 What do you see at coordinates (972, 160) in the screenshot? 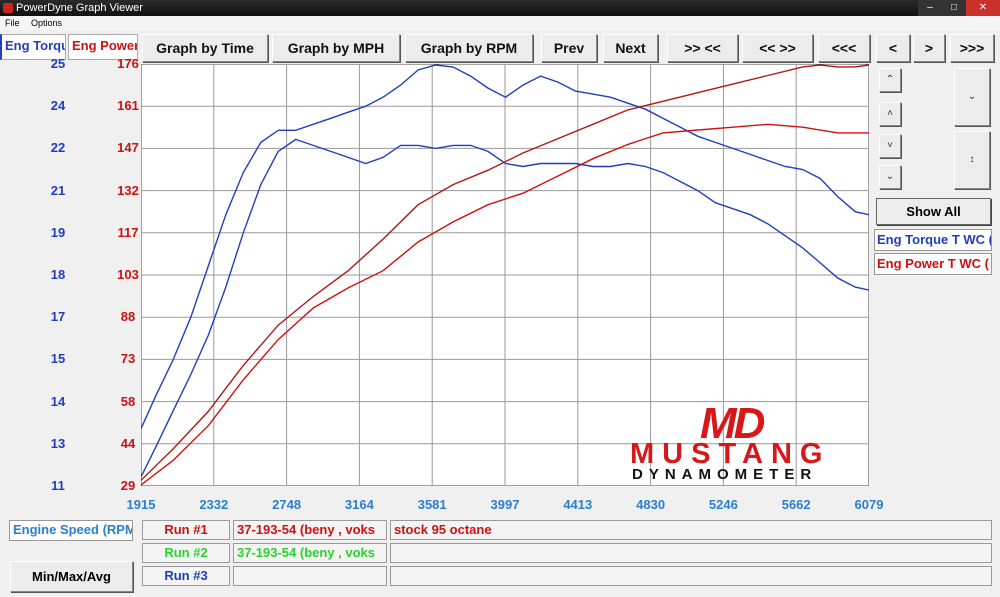
I see `compress-axis-icon: ↕` at bounding box center [972, 160].